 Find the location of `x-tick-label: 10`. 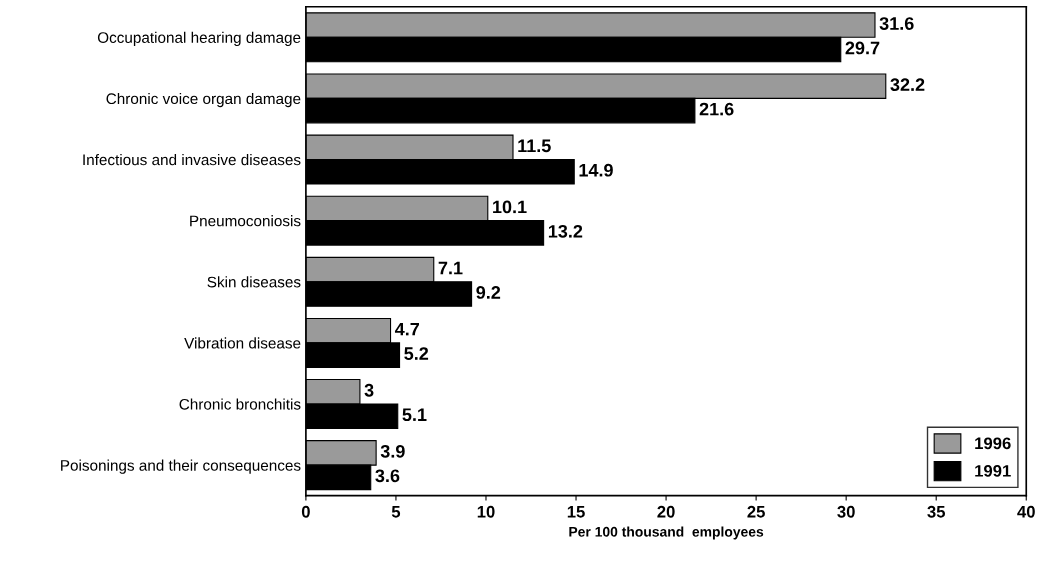

x-tick-label: 10 is located at coordinates (486, 511).